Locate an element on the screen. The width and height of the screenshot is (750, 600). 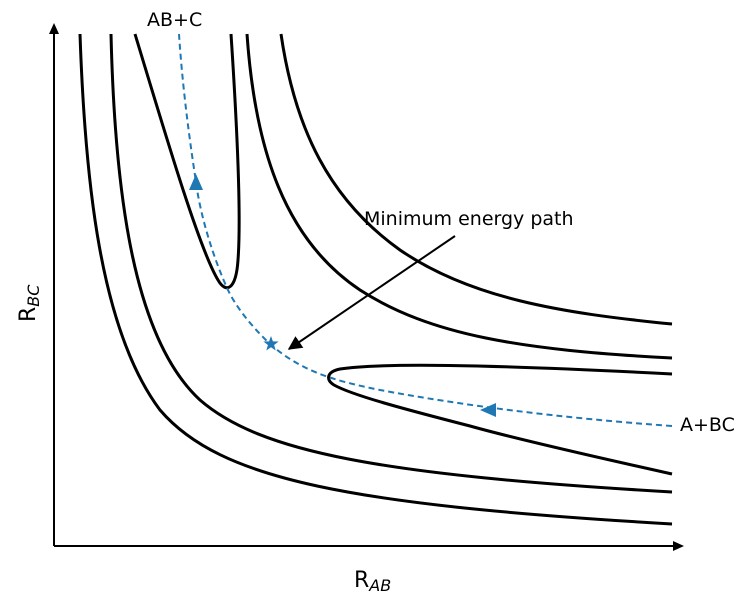
y-axis-label: RBC is located at coordinates (29, 303).